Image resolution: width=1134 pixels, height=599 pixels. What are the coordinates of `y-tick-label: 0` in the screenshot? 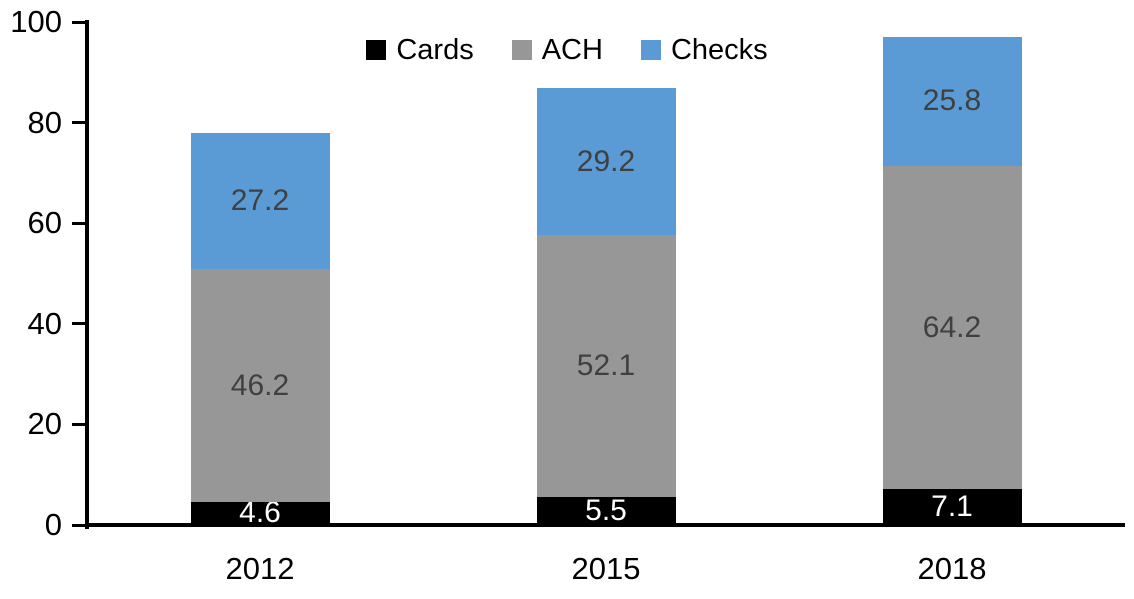 It's located at (53, 524).